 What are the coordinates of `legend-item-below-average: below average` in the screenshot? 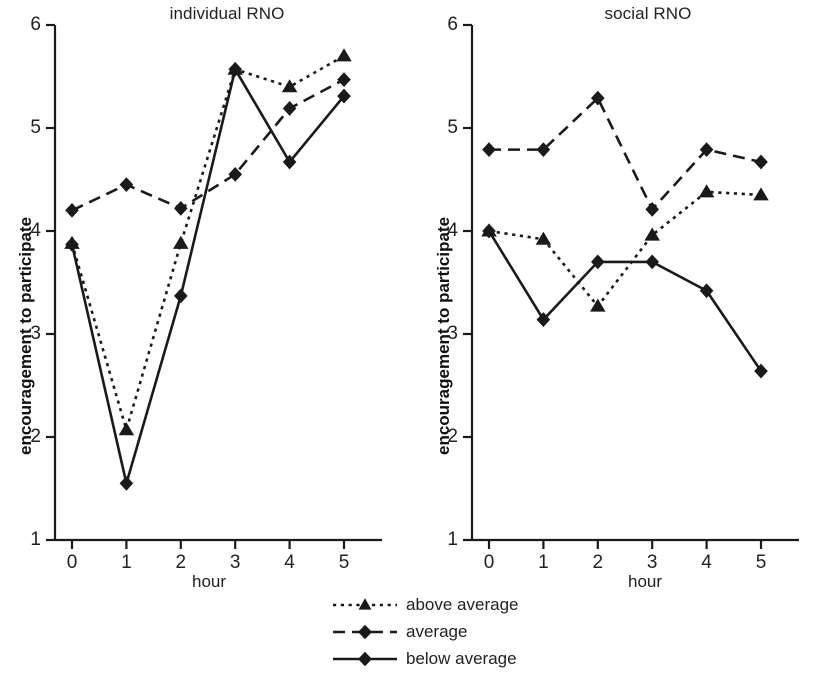 It's located at (424, 659).